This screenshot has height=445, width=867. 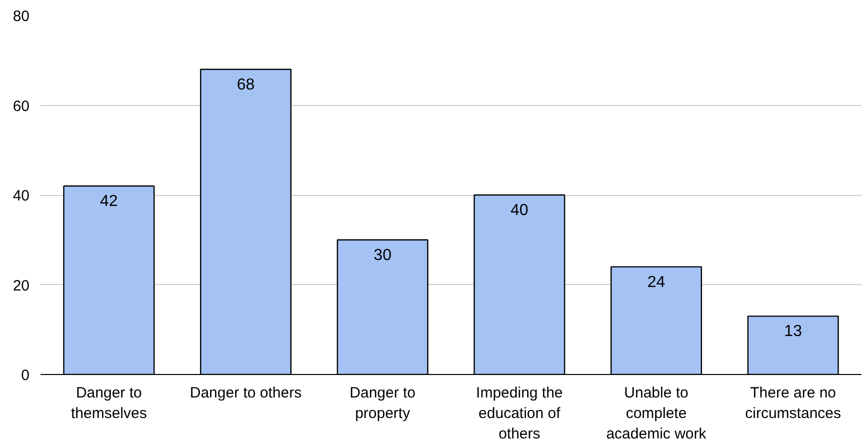 I want to click on data-label: 30, so click(x=383, y=255).